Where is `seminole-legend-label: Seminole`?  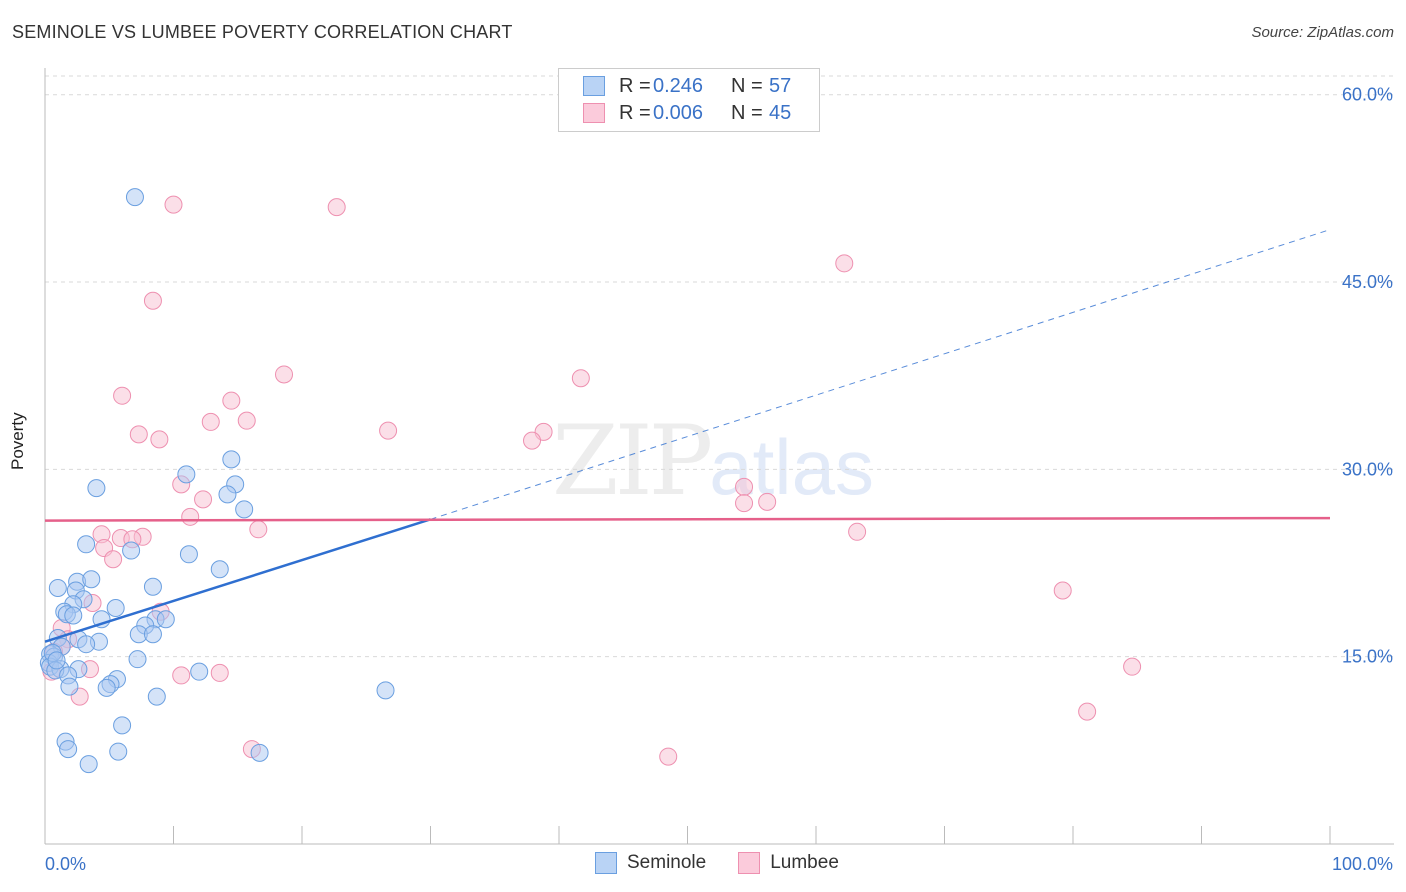
seminole-legend-label: Seminole is located at coordinates (667, 862).